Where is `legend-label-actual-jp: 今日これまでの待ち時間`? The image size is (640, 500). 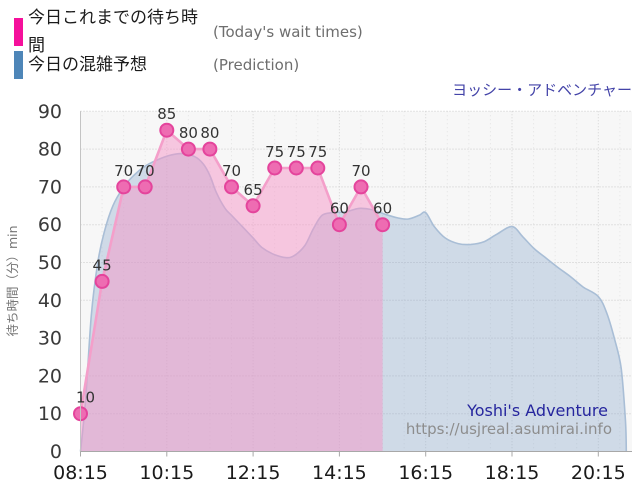
legend-label-actual-jp: 今日これまでの待ち時間 is located at coordinates (113, 32).